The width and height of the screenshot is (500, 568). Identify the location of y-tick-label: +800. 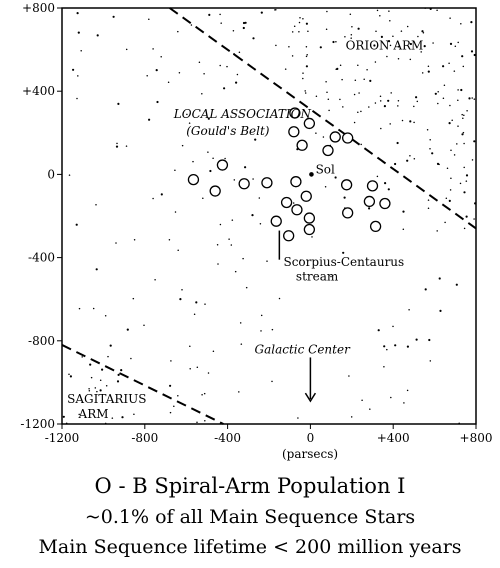
(38, 8).